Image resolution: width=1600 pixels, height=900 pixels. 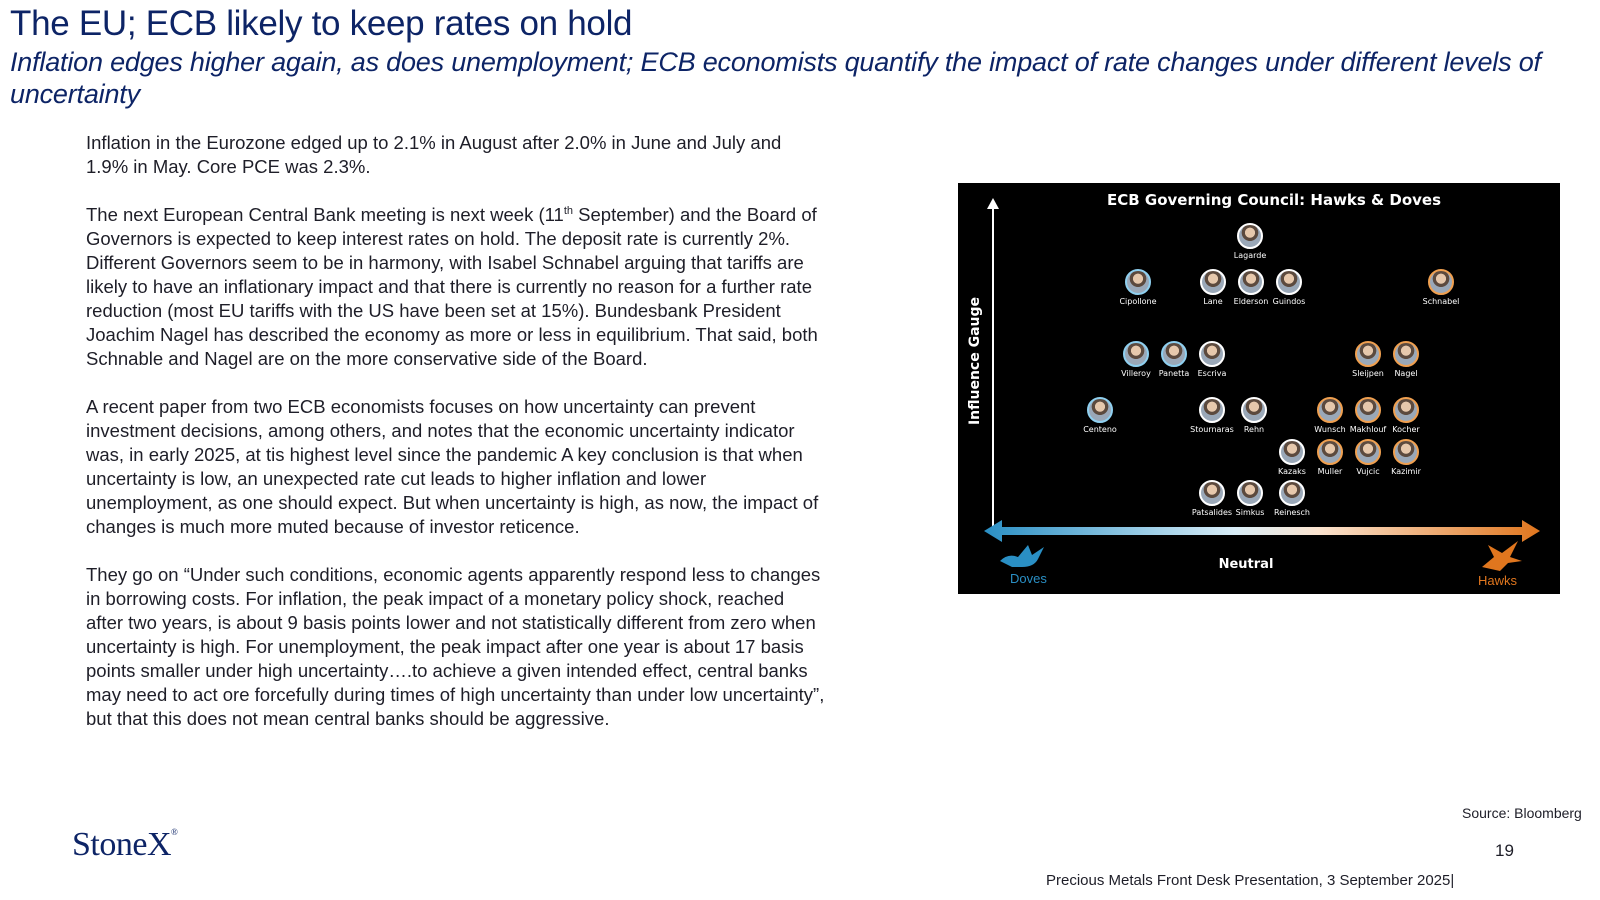 I want to click on council-member: Rehn, so click(x=1254, y=415).